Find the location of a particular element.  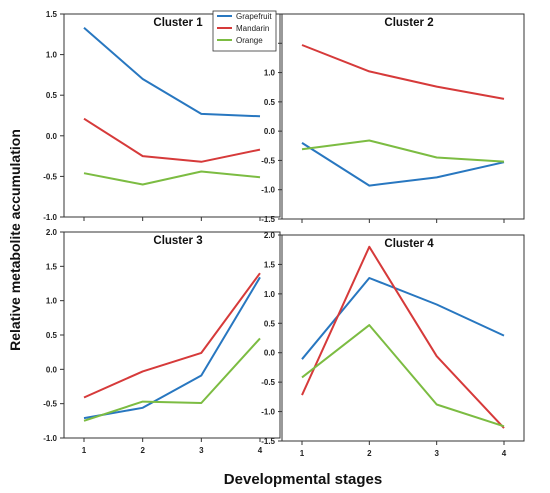

legend-box is located at coordinates (244, 31).